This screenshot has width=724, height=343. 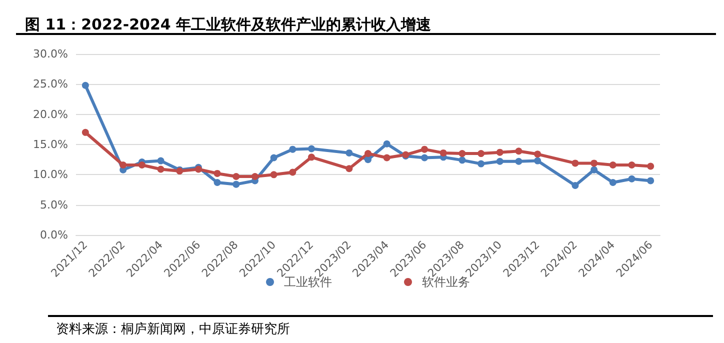 What do you see at coordinates (446, 282) in the screenshot?
I see `legend-label: 软件业务` at bounding box center [446, 282].